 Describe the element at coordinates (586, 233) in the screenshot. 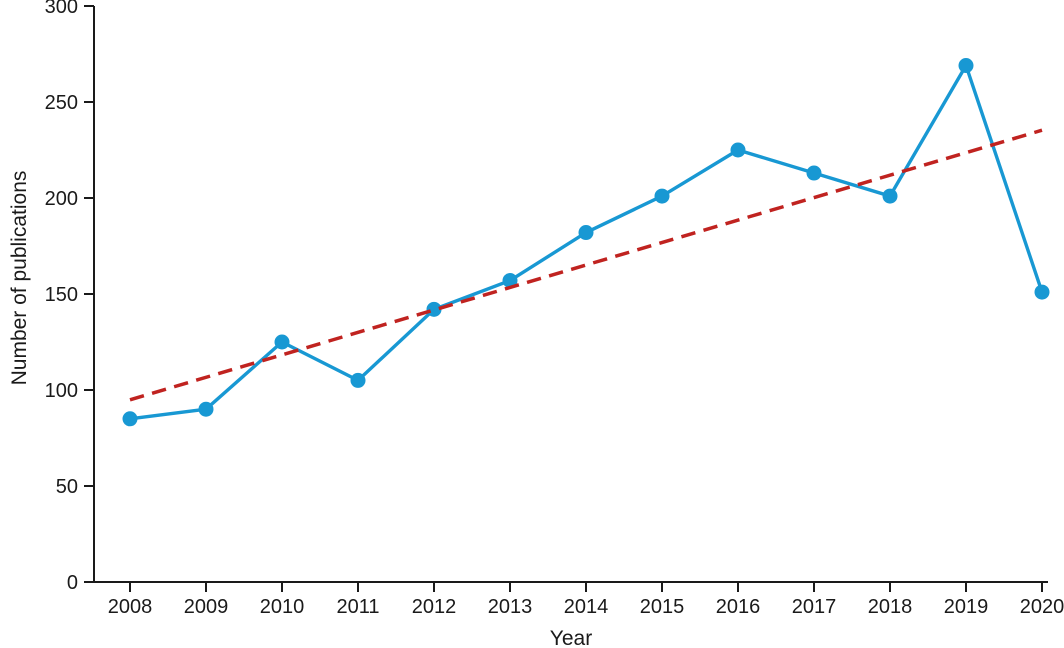

I see `data-point-2014` at that location.